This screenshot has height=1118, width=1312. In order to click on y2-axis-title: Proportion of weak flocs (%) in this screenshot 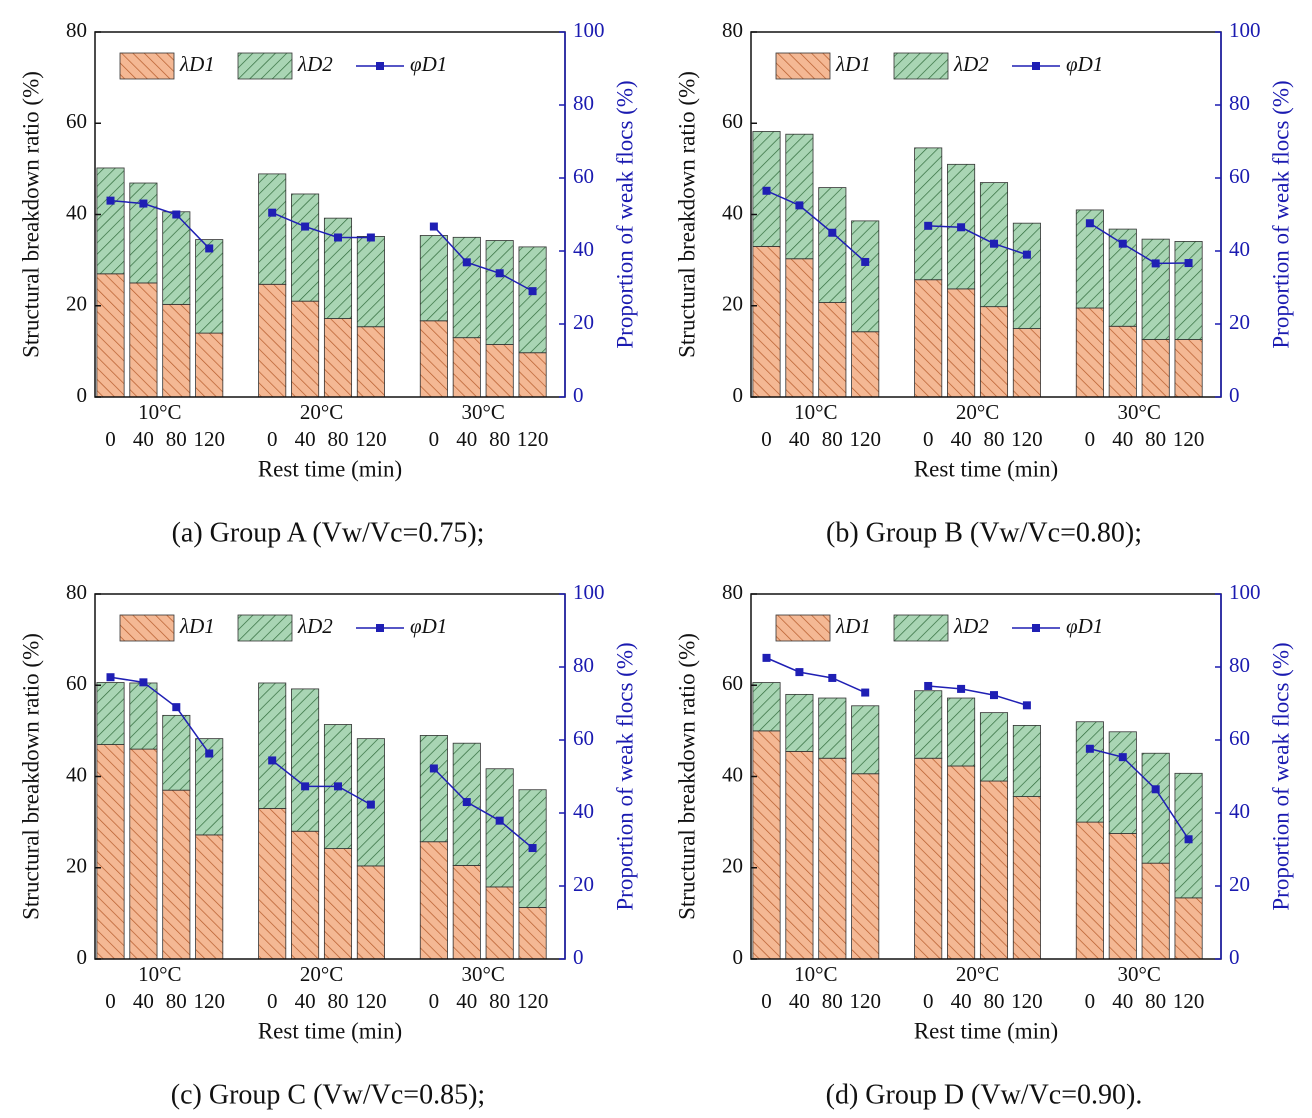, I will do `click(624, 214)`.